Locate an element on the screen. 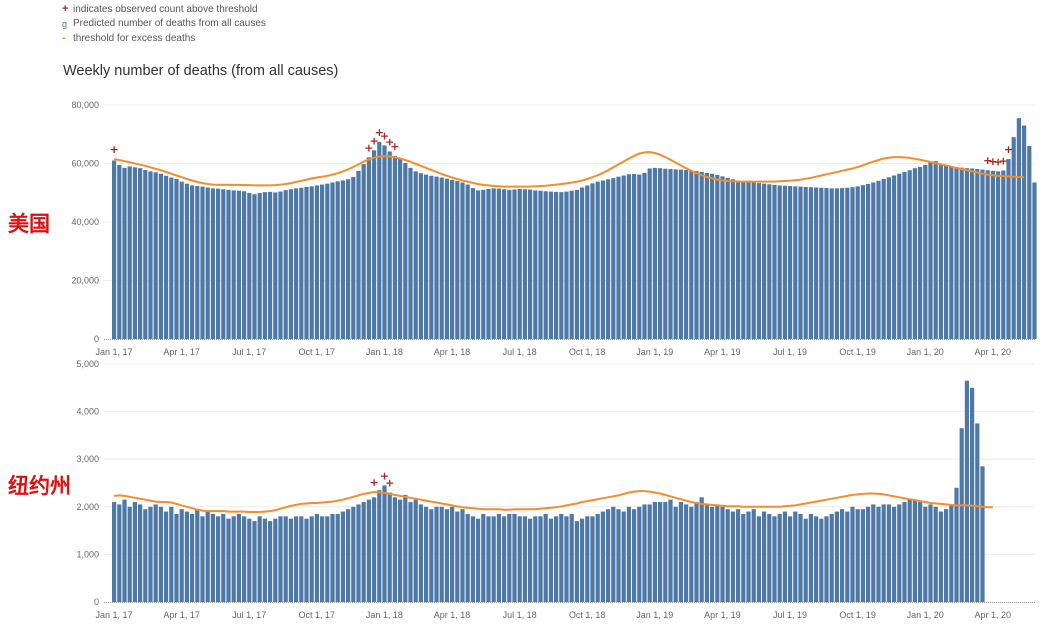  x-tick-label-us: Jan 1, 17 is located at coordinates (113, 352).